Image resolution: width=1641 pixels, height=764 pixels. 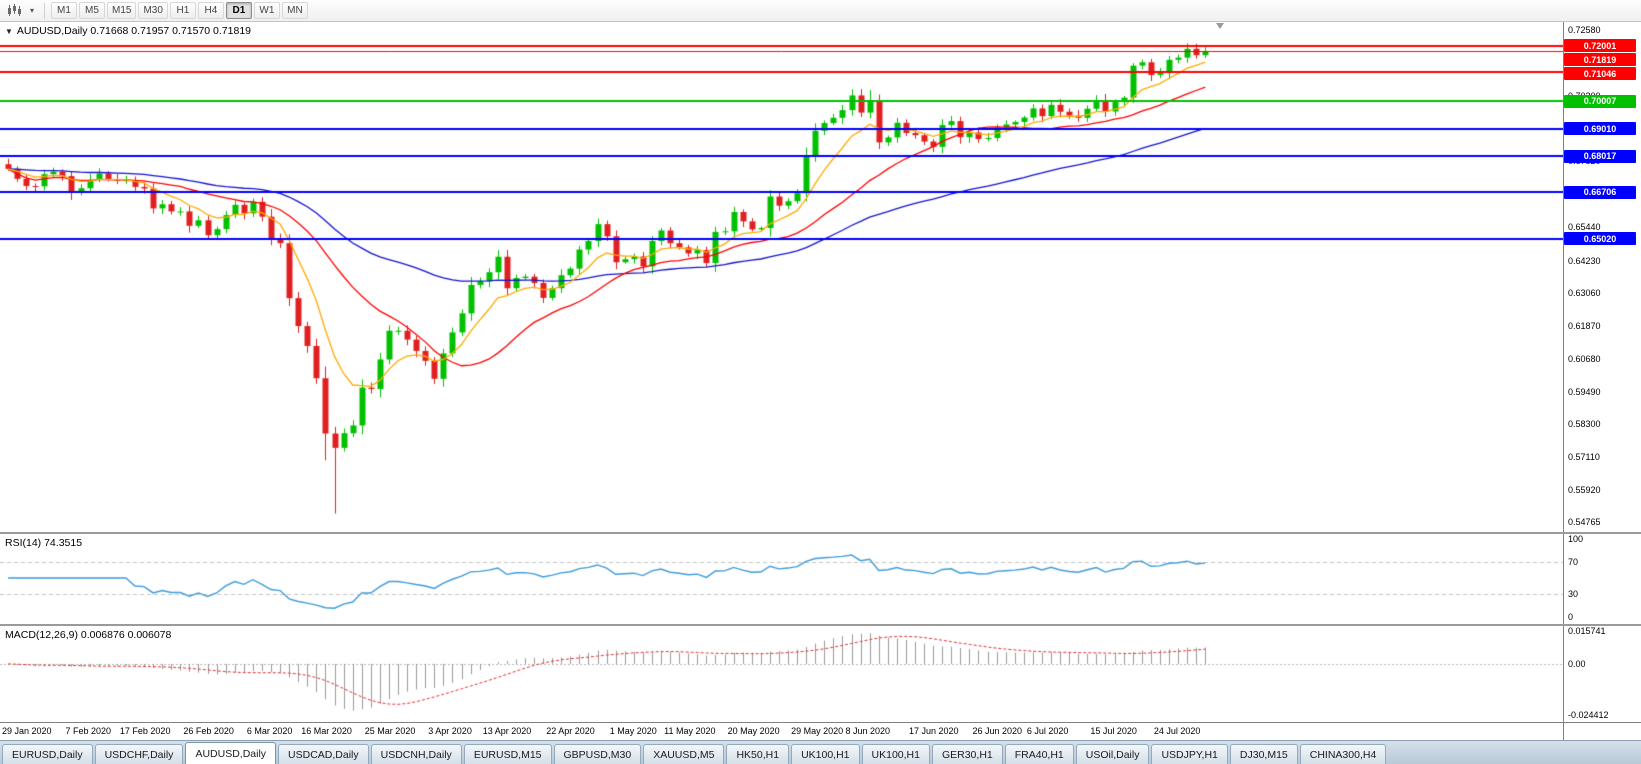 I want to click on date-axis-label: 25 Mar 2020, so click(x=390, y=731).